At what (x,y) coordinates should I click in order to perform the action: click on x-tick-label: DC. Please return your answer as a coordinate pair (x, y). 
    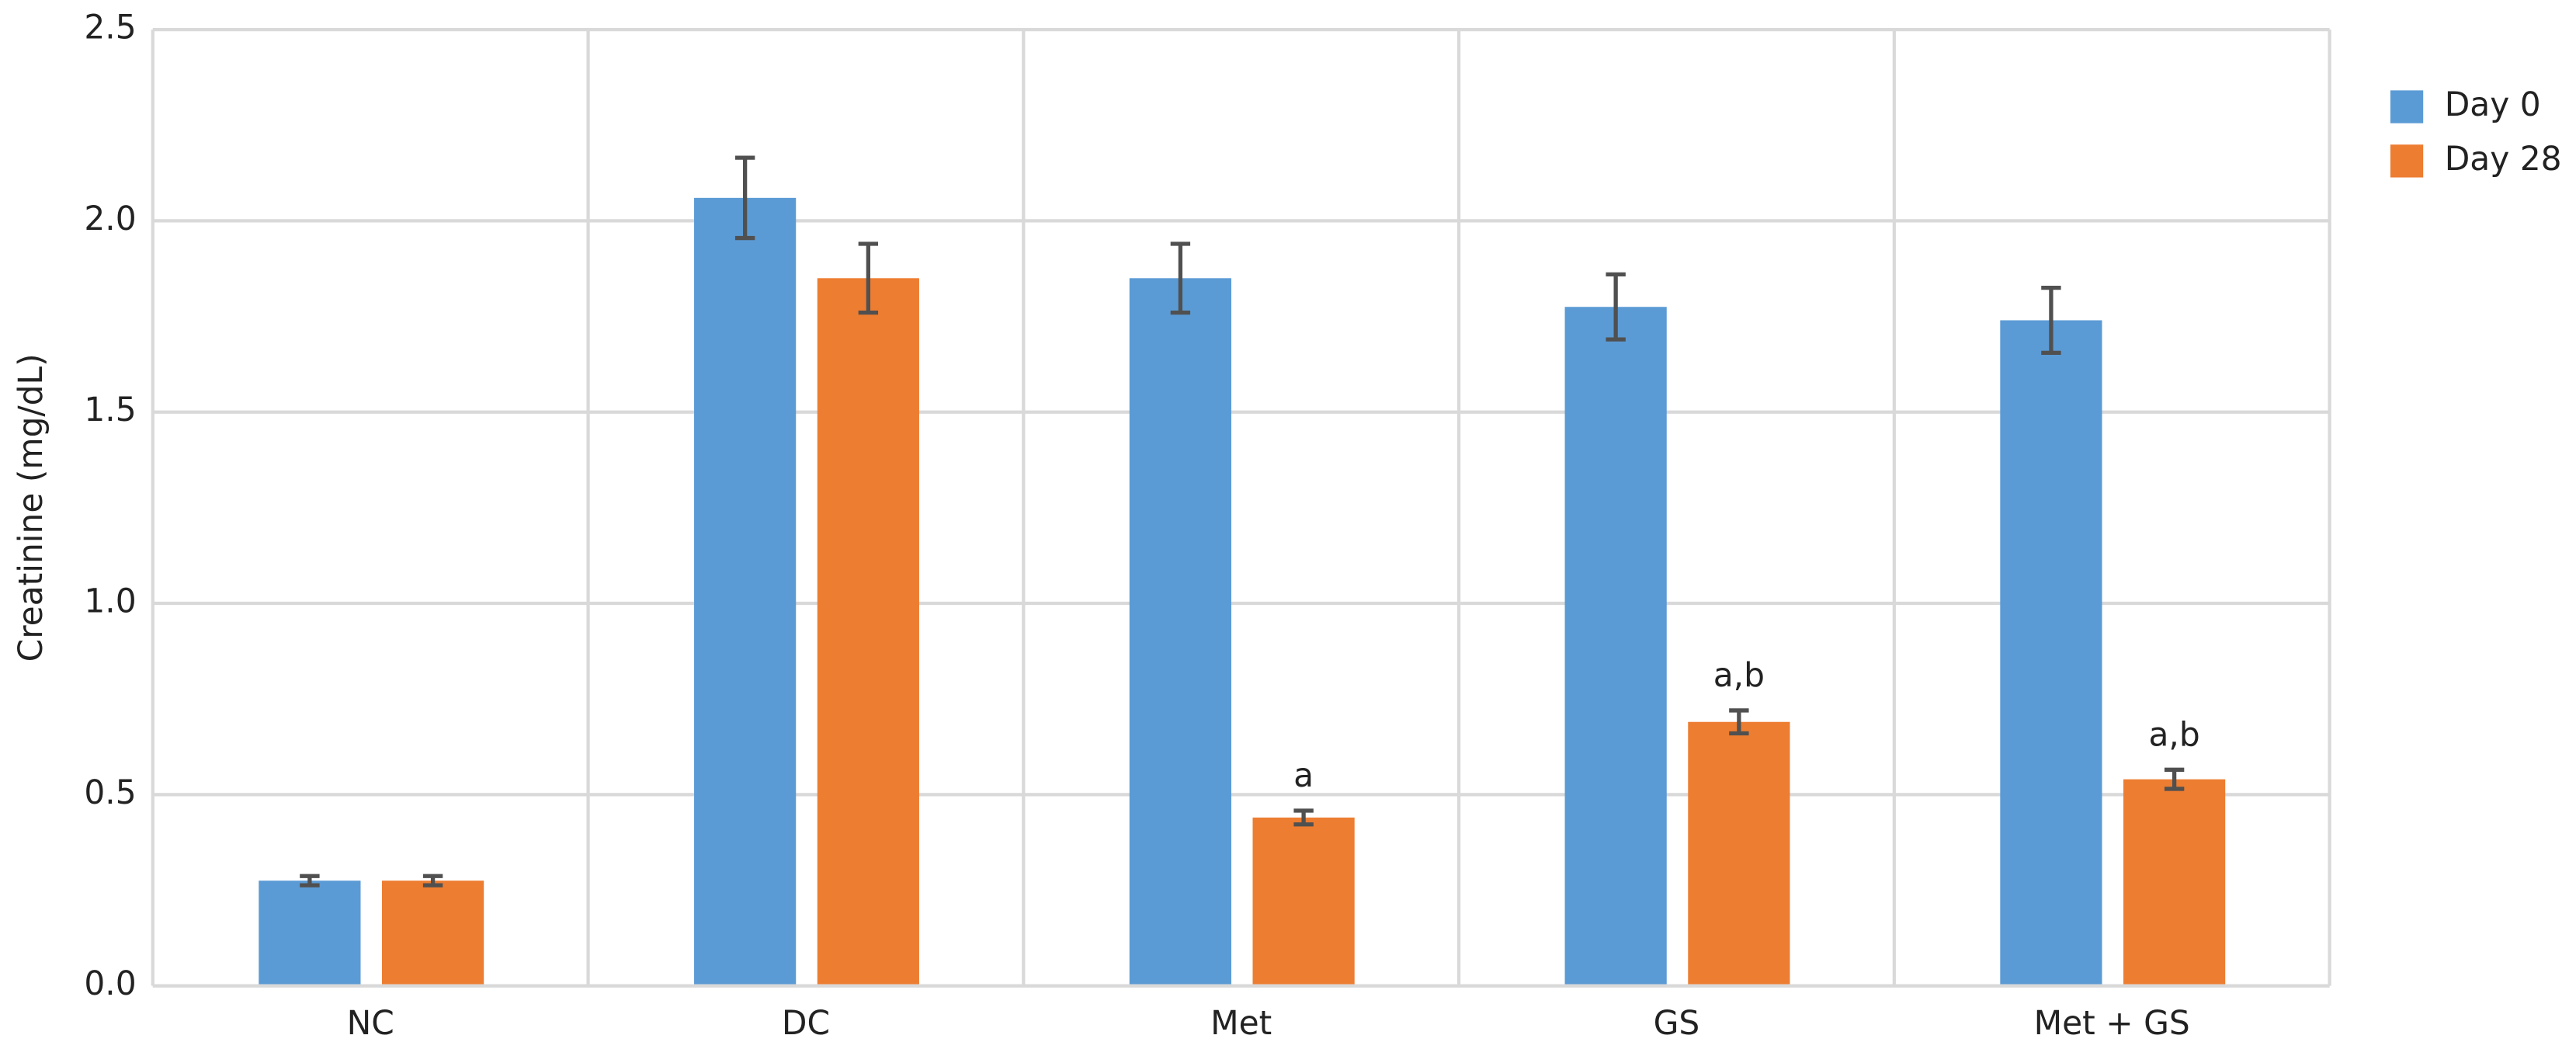
    Looking at the image, I should click on (806, 1023).